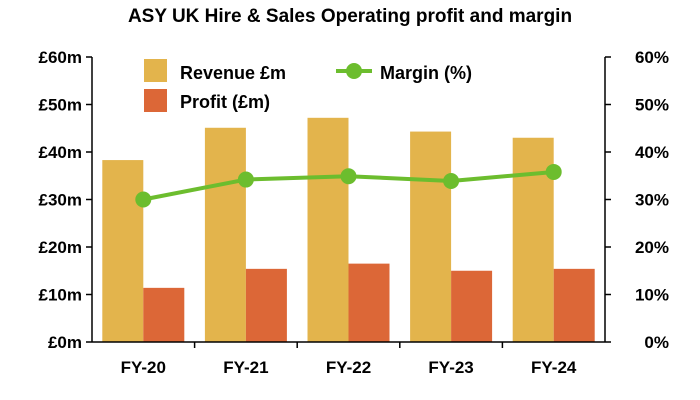 The width and height of the screenshot is (700, 400). What do you see at coordinates (60, 105) in the screenshot?
I see `y-left-tick-label: £50m` at bounding box center [60, 105].